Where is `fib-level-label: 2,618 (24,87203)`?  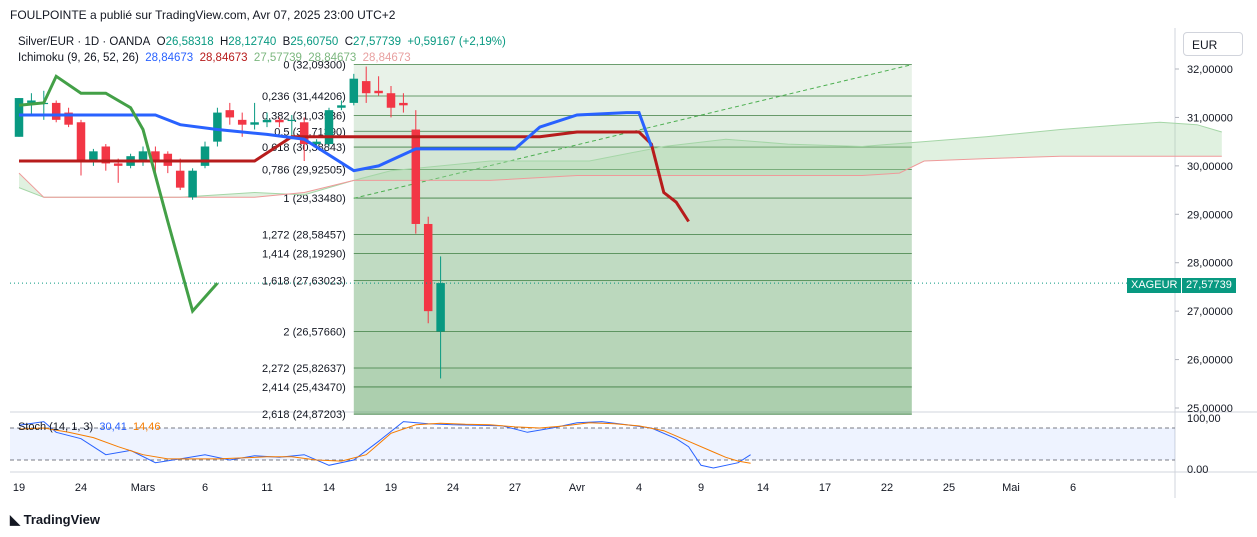 fib-level-label: 2,618 (24,87203) is located at coordinates (304, 415).